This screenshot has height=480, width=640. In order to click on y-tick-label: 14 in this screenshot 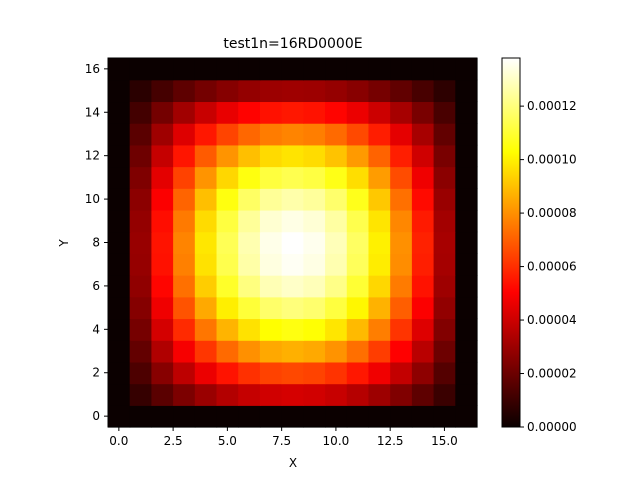, I will do `click(92, 112)`.